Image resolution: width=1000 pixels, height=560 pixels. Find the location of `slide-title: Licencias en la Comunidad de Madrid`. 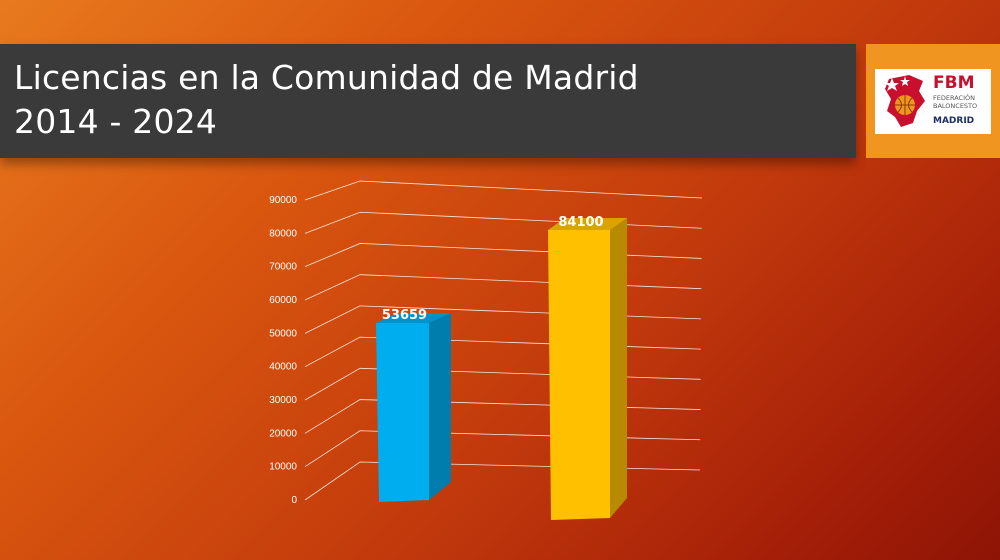

slide-title: Licencias en la Comunidad de Madrid is located at coordinates (326, 77).